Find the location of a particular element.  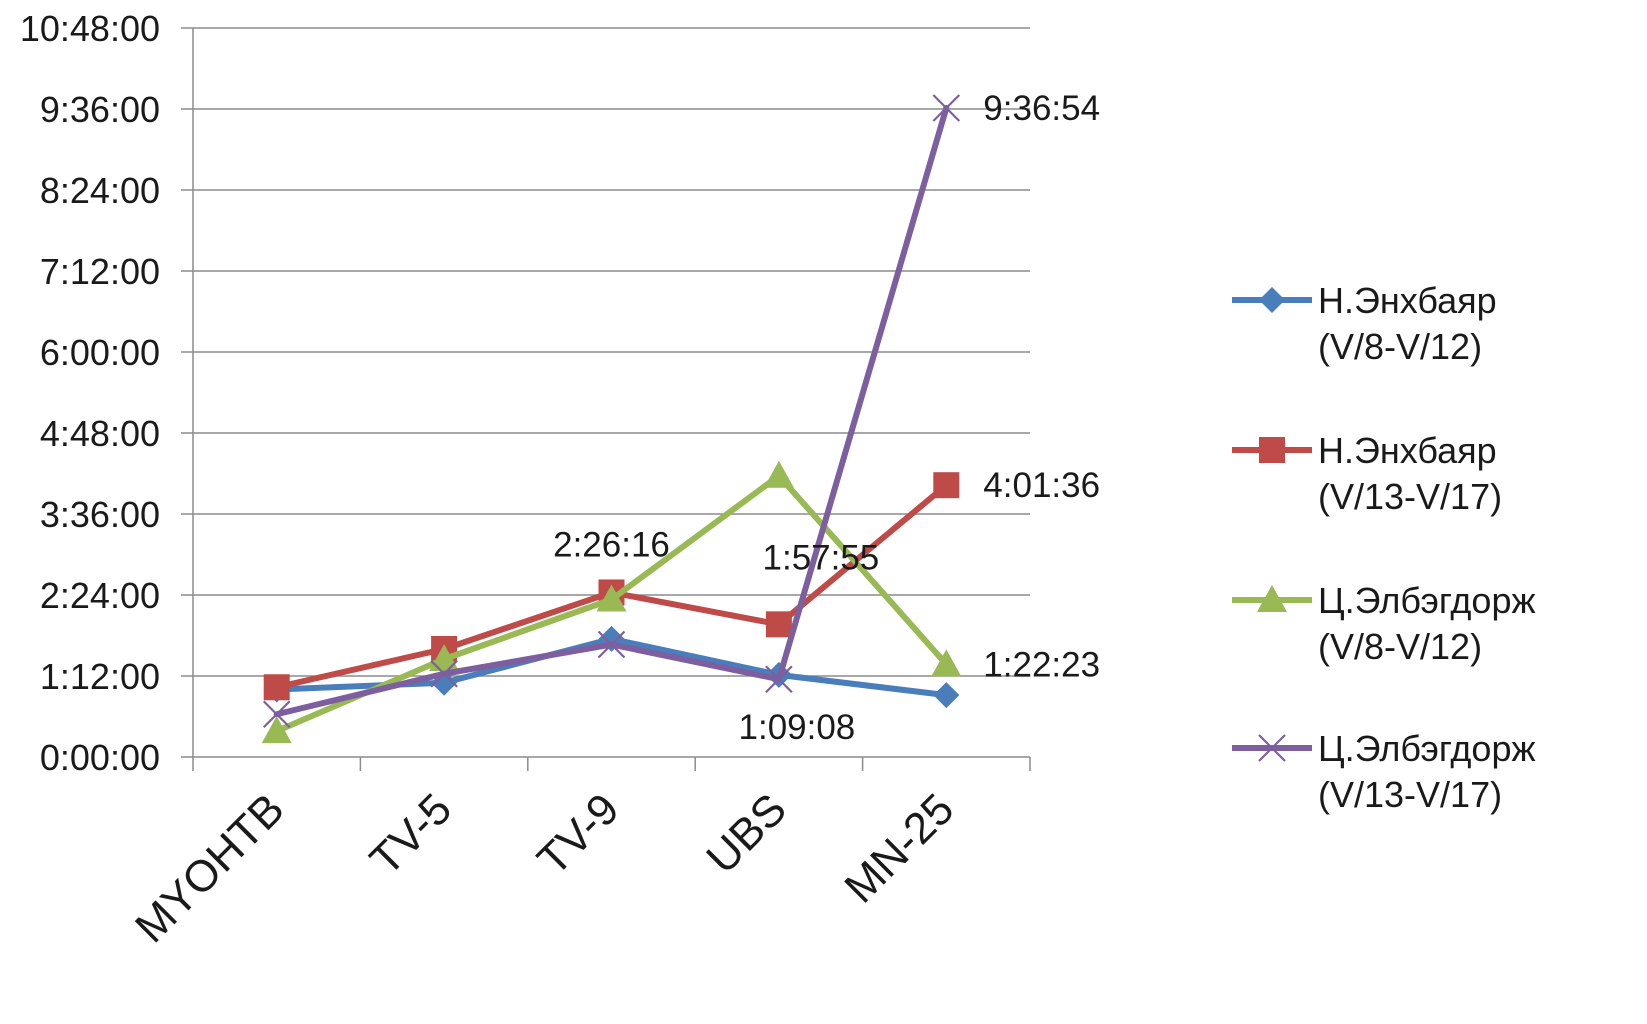

y-tick-label: 1:12:00 is located at coordinates (100, 676).